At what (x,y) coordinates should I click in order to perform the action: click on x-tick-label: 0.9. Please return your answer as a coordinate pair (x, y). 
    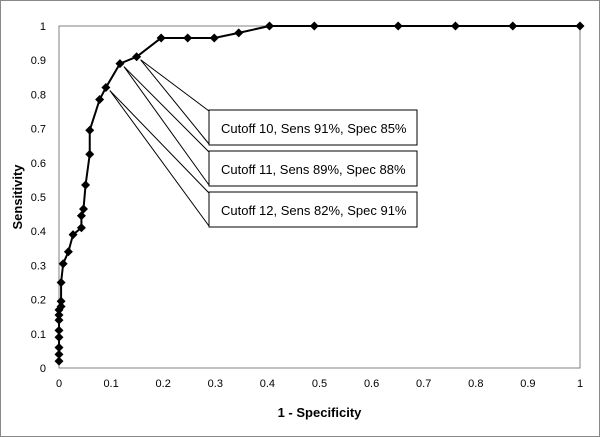
    Looking at the image, I should click on (527, 384).